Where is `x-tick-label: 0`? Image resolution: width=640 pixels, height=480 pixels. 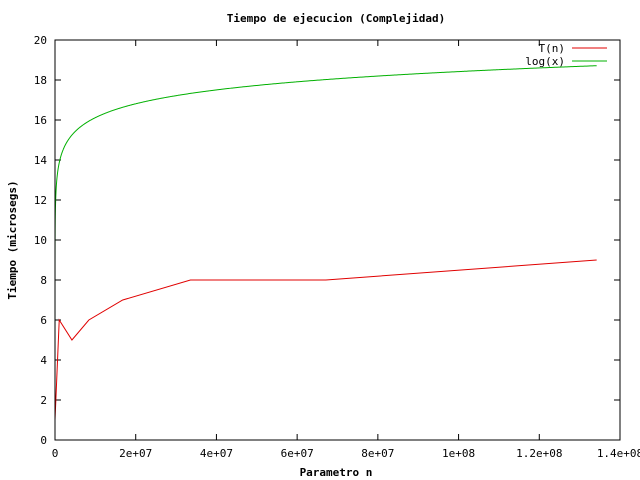 x-tick-label: 0 is located at coordinates (55, 453).